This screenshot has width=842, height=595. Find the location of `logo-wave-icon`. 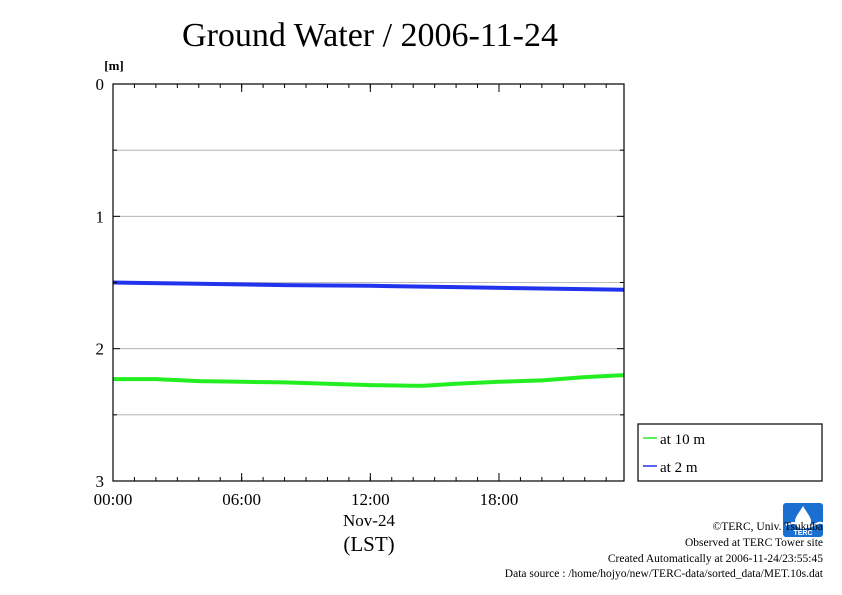

logo-wave-icon is located at coordinates (804, 524).